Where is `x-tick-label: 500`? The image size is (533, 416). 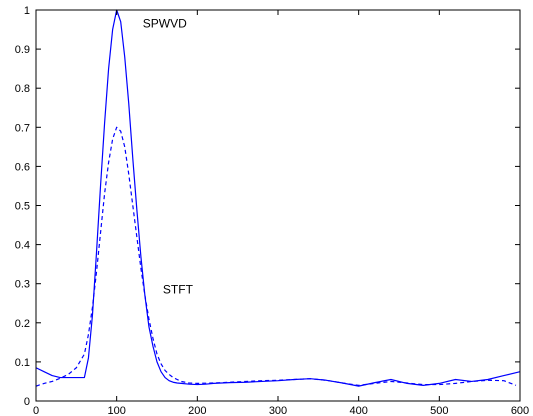 x-tick-label: 500 is located at coordinates (439, 410).